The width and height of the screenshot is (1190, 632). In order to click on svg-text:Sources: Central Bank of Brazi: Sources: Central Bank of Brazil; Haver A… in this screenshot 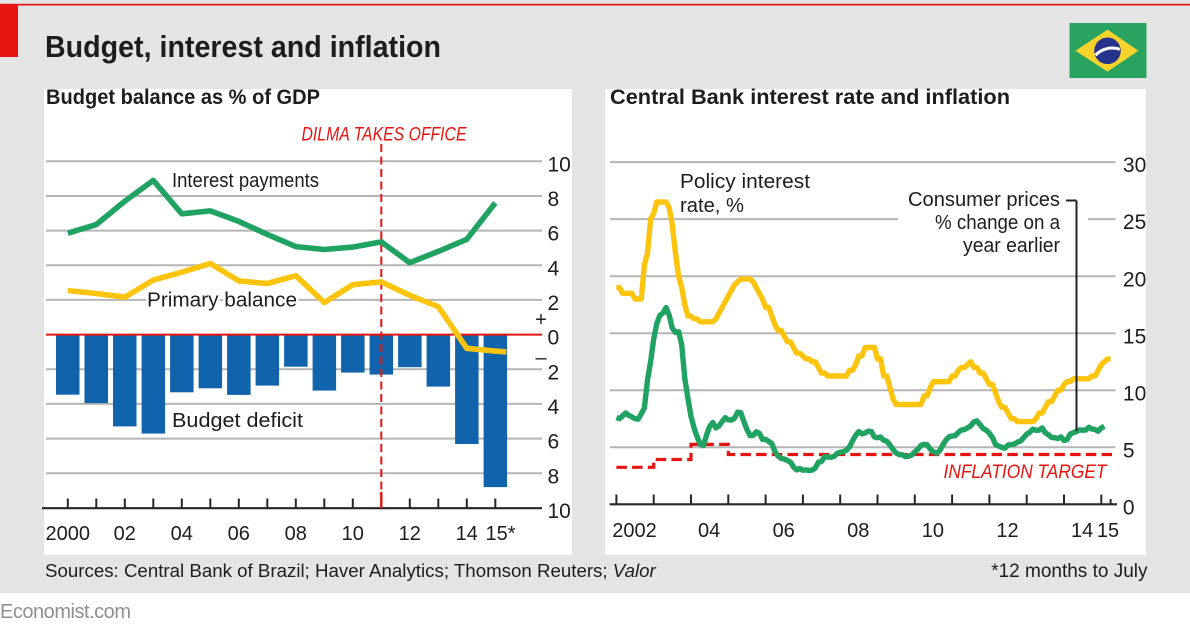, I will do `click(351, 570)`.